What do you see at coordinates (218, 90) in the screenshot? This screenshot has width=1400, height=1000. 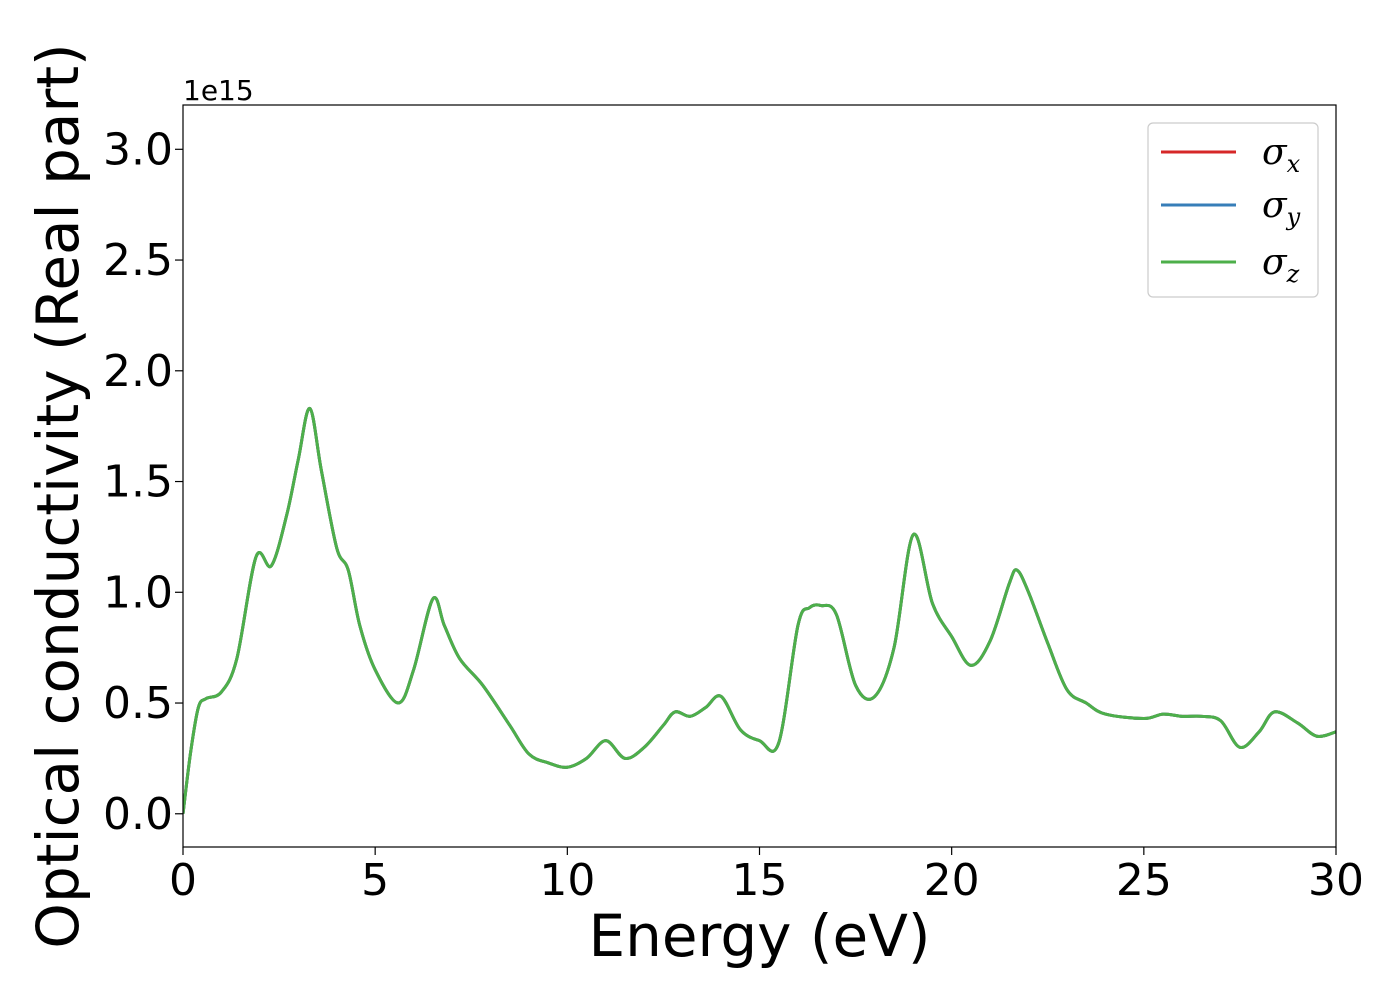 I see `y-offset-label: 1e15` at bounding box center [218, 90].